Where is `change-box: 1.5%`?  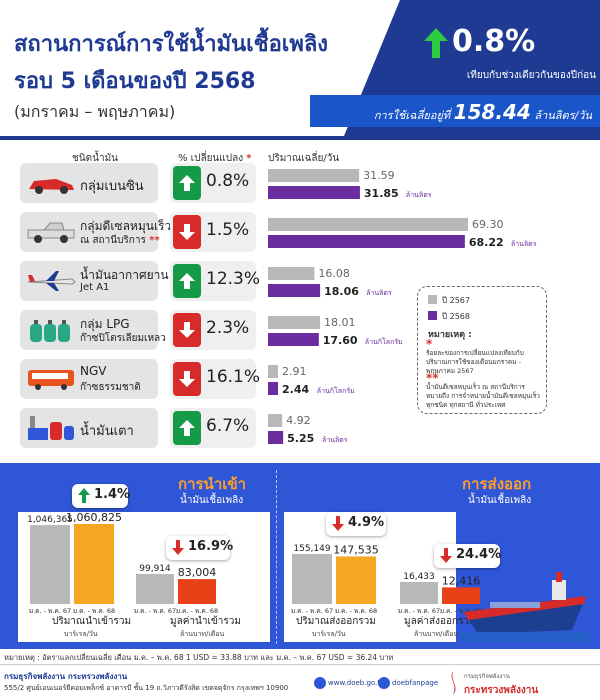
change-box: 1.5% is located at coordinates (213, 232).